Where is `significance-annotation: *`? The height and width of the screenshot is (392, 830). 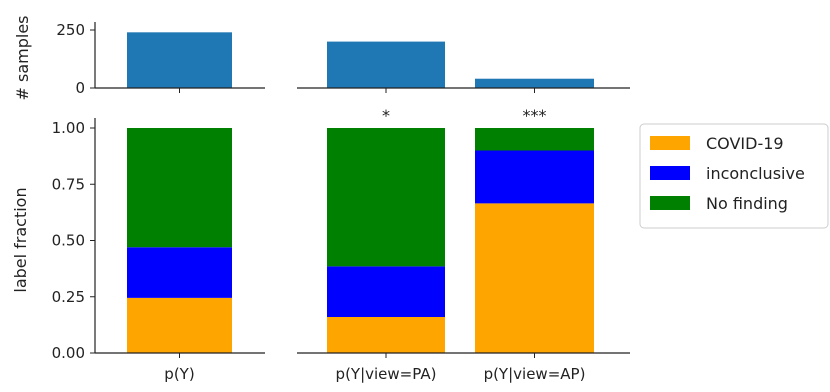 significance-annotation: * is located at coordinates (386, 115).